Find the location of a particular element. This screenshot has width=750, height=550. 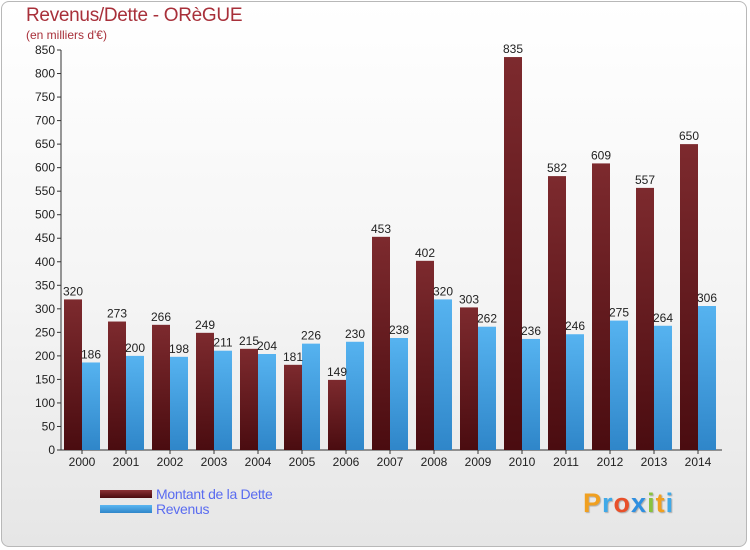

y-tick-label: 700 is located at coordinates (45, 121).